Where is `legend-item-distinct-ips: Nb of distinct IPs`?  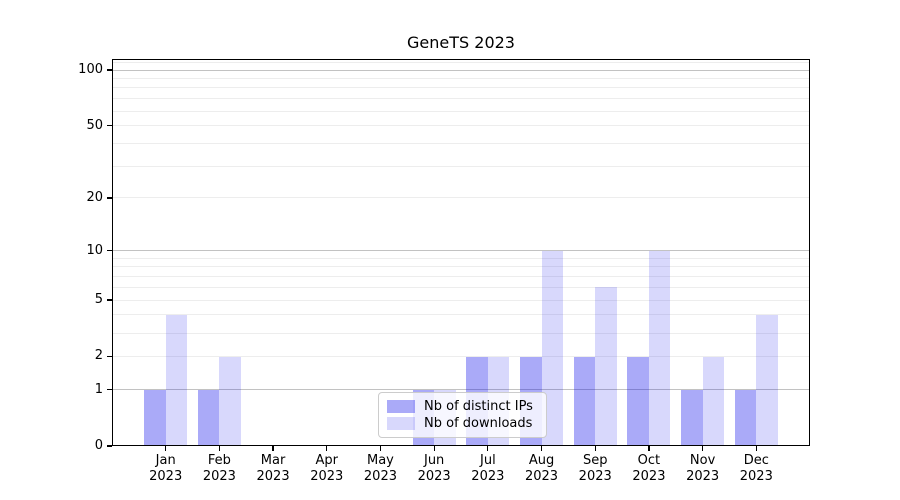
legend-item-distinct-ips: Nb of distinct IPs is located at coordinates (462, 406).